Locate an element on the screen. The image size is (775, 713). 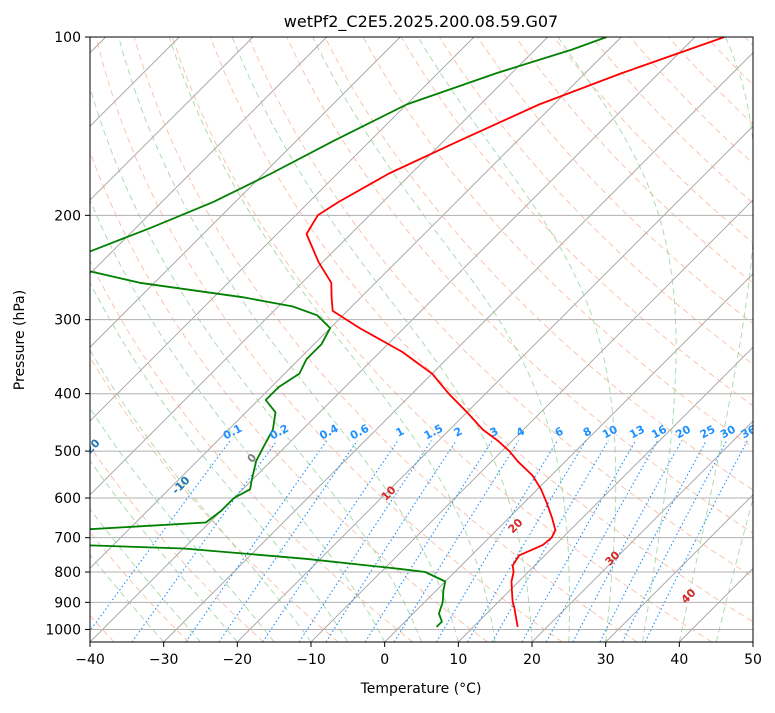
y-tick-label: 700 is located at coordinates (67, 539).